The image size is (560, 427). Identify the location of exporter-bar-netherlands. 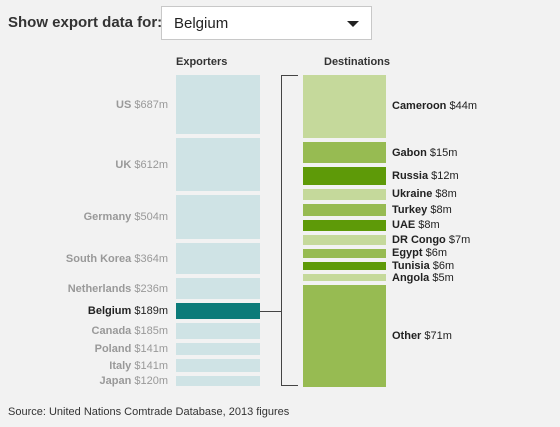
(218, 288).